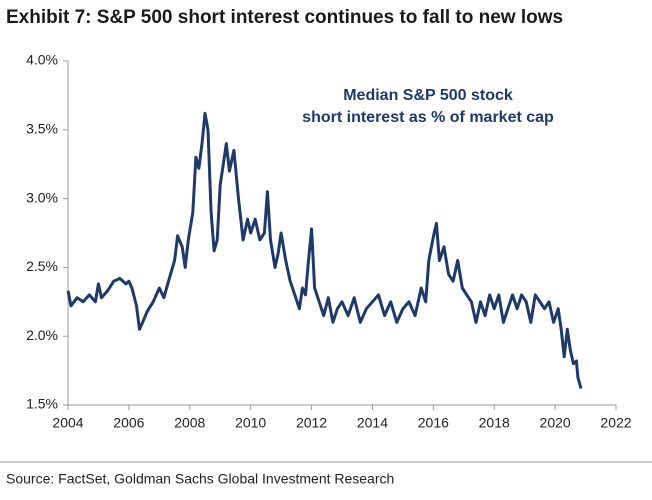 The image size is (652, 500). What do you see at coordinates (42, 404) in the screenshot?
I see `y-tick-label: 1.5%` at bounding box center [42, 404].